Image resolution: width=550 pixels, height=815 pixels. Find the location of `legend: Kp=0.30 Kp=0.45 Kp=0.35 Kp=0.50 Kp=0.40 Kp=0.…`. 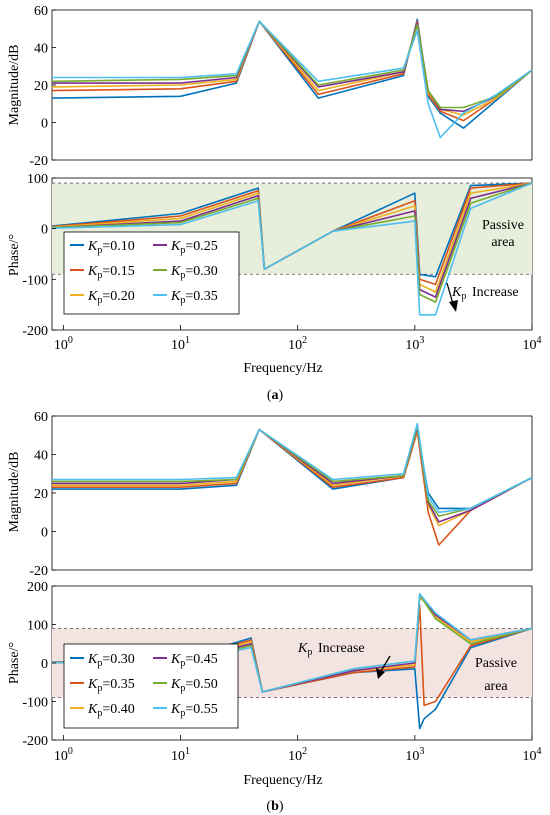

legend: Kp=0.30 Kp=0.45 Kp=0.35 Kp=0.50 Kp=0.40 Kp=0.… is located at coordinates (151, 686).